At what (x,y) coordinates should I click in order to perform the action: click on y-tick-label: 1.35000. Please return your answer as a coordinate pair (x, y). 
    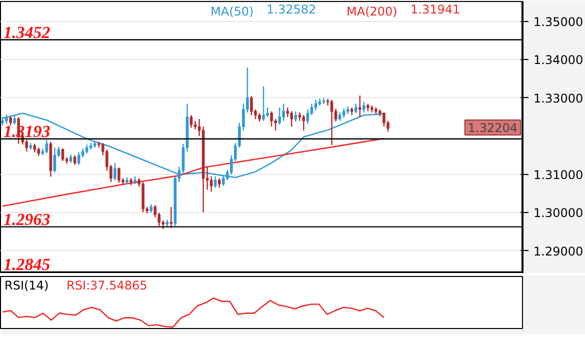
    Looking at the image, I should click on (559, 21).